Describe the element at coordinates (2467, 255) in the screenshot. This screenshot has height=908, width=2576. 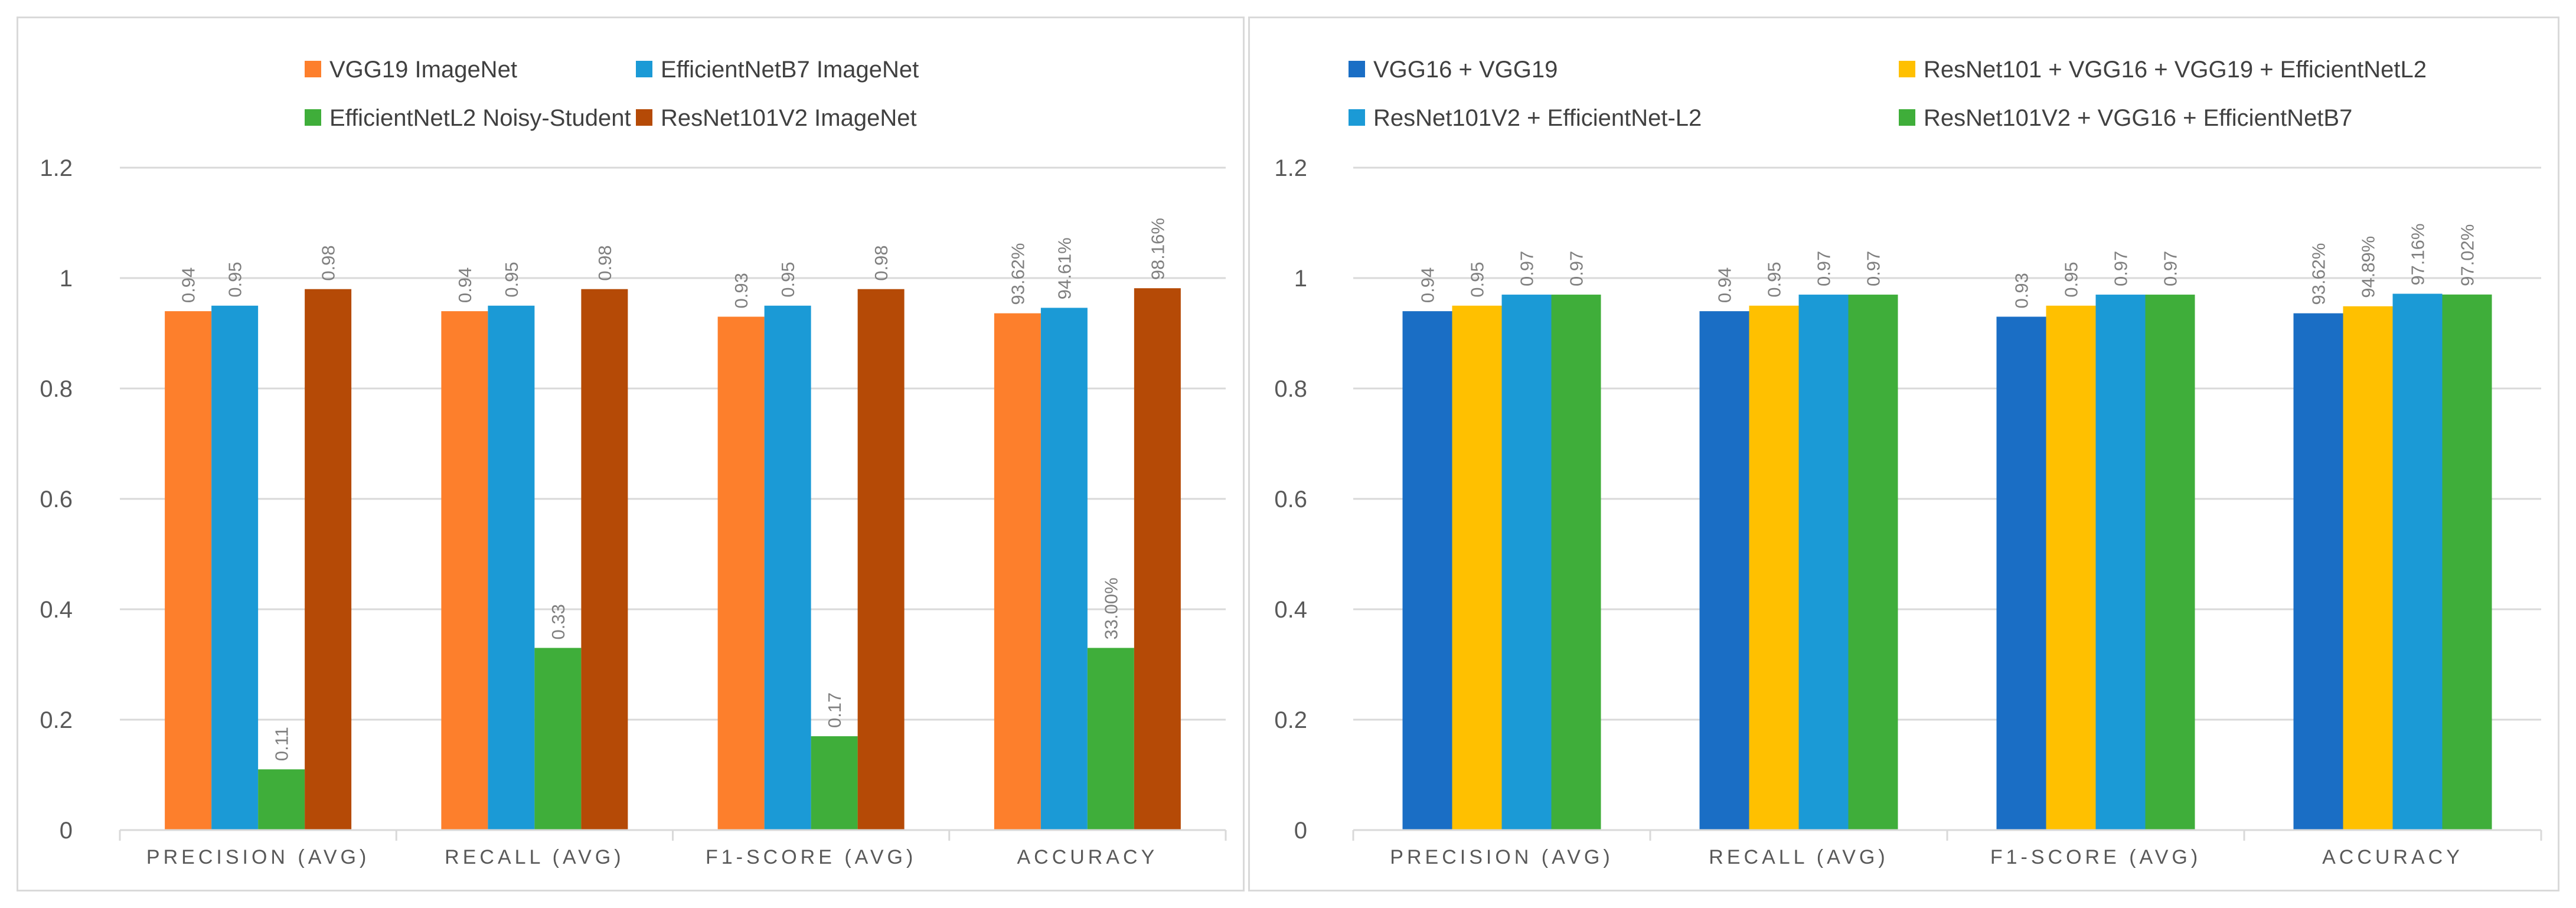
I see `data-label: 97.02%` at that location.